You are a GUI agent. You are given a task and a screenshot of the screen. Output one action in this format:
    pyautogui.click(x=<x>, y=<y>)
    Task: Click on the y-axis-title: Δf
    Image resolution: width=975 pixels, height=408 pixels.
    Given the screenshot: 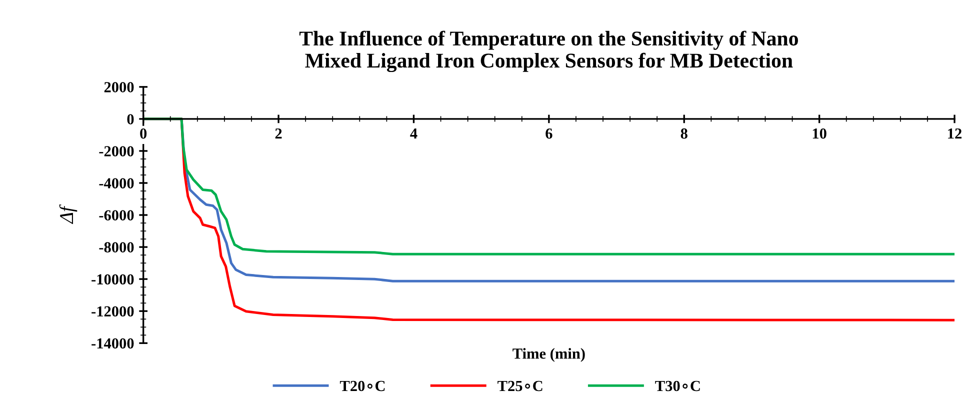 What is the action you would take?
    pyautogui.click(x=68, y=214)
    